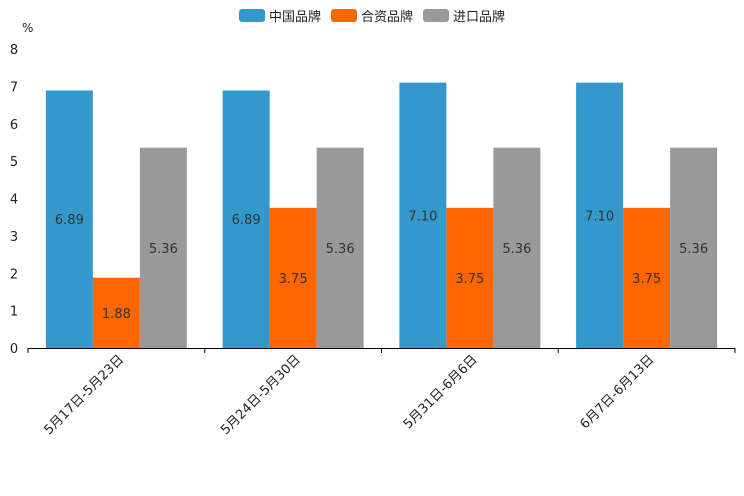  What do you see at coordinates (84, 395) in the screenshot?
I see `x-tick-label: 5月17日-5月23日` at bounding box center [84, 395].